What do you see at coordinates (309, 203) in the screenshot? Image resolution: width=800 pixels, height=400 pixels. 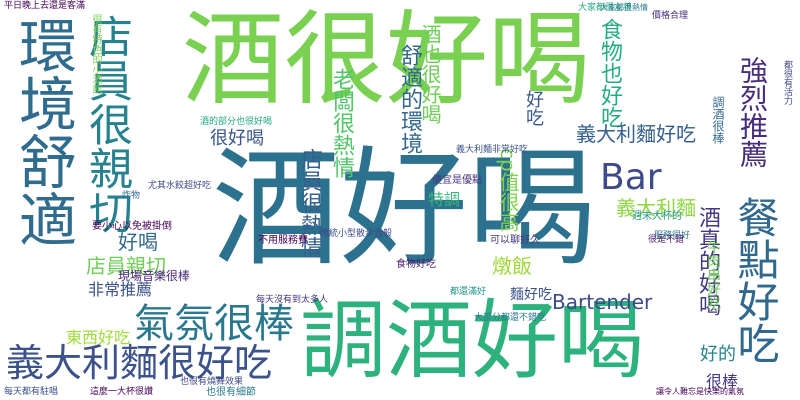 I see `word: 店員很熱情` at bounding box center [309, 203].